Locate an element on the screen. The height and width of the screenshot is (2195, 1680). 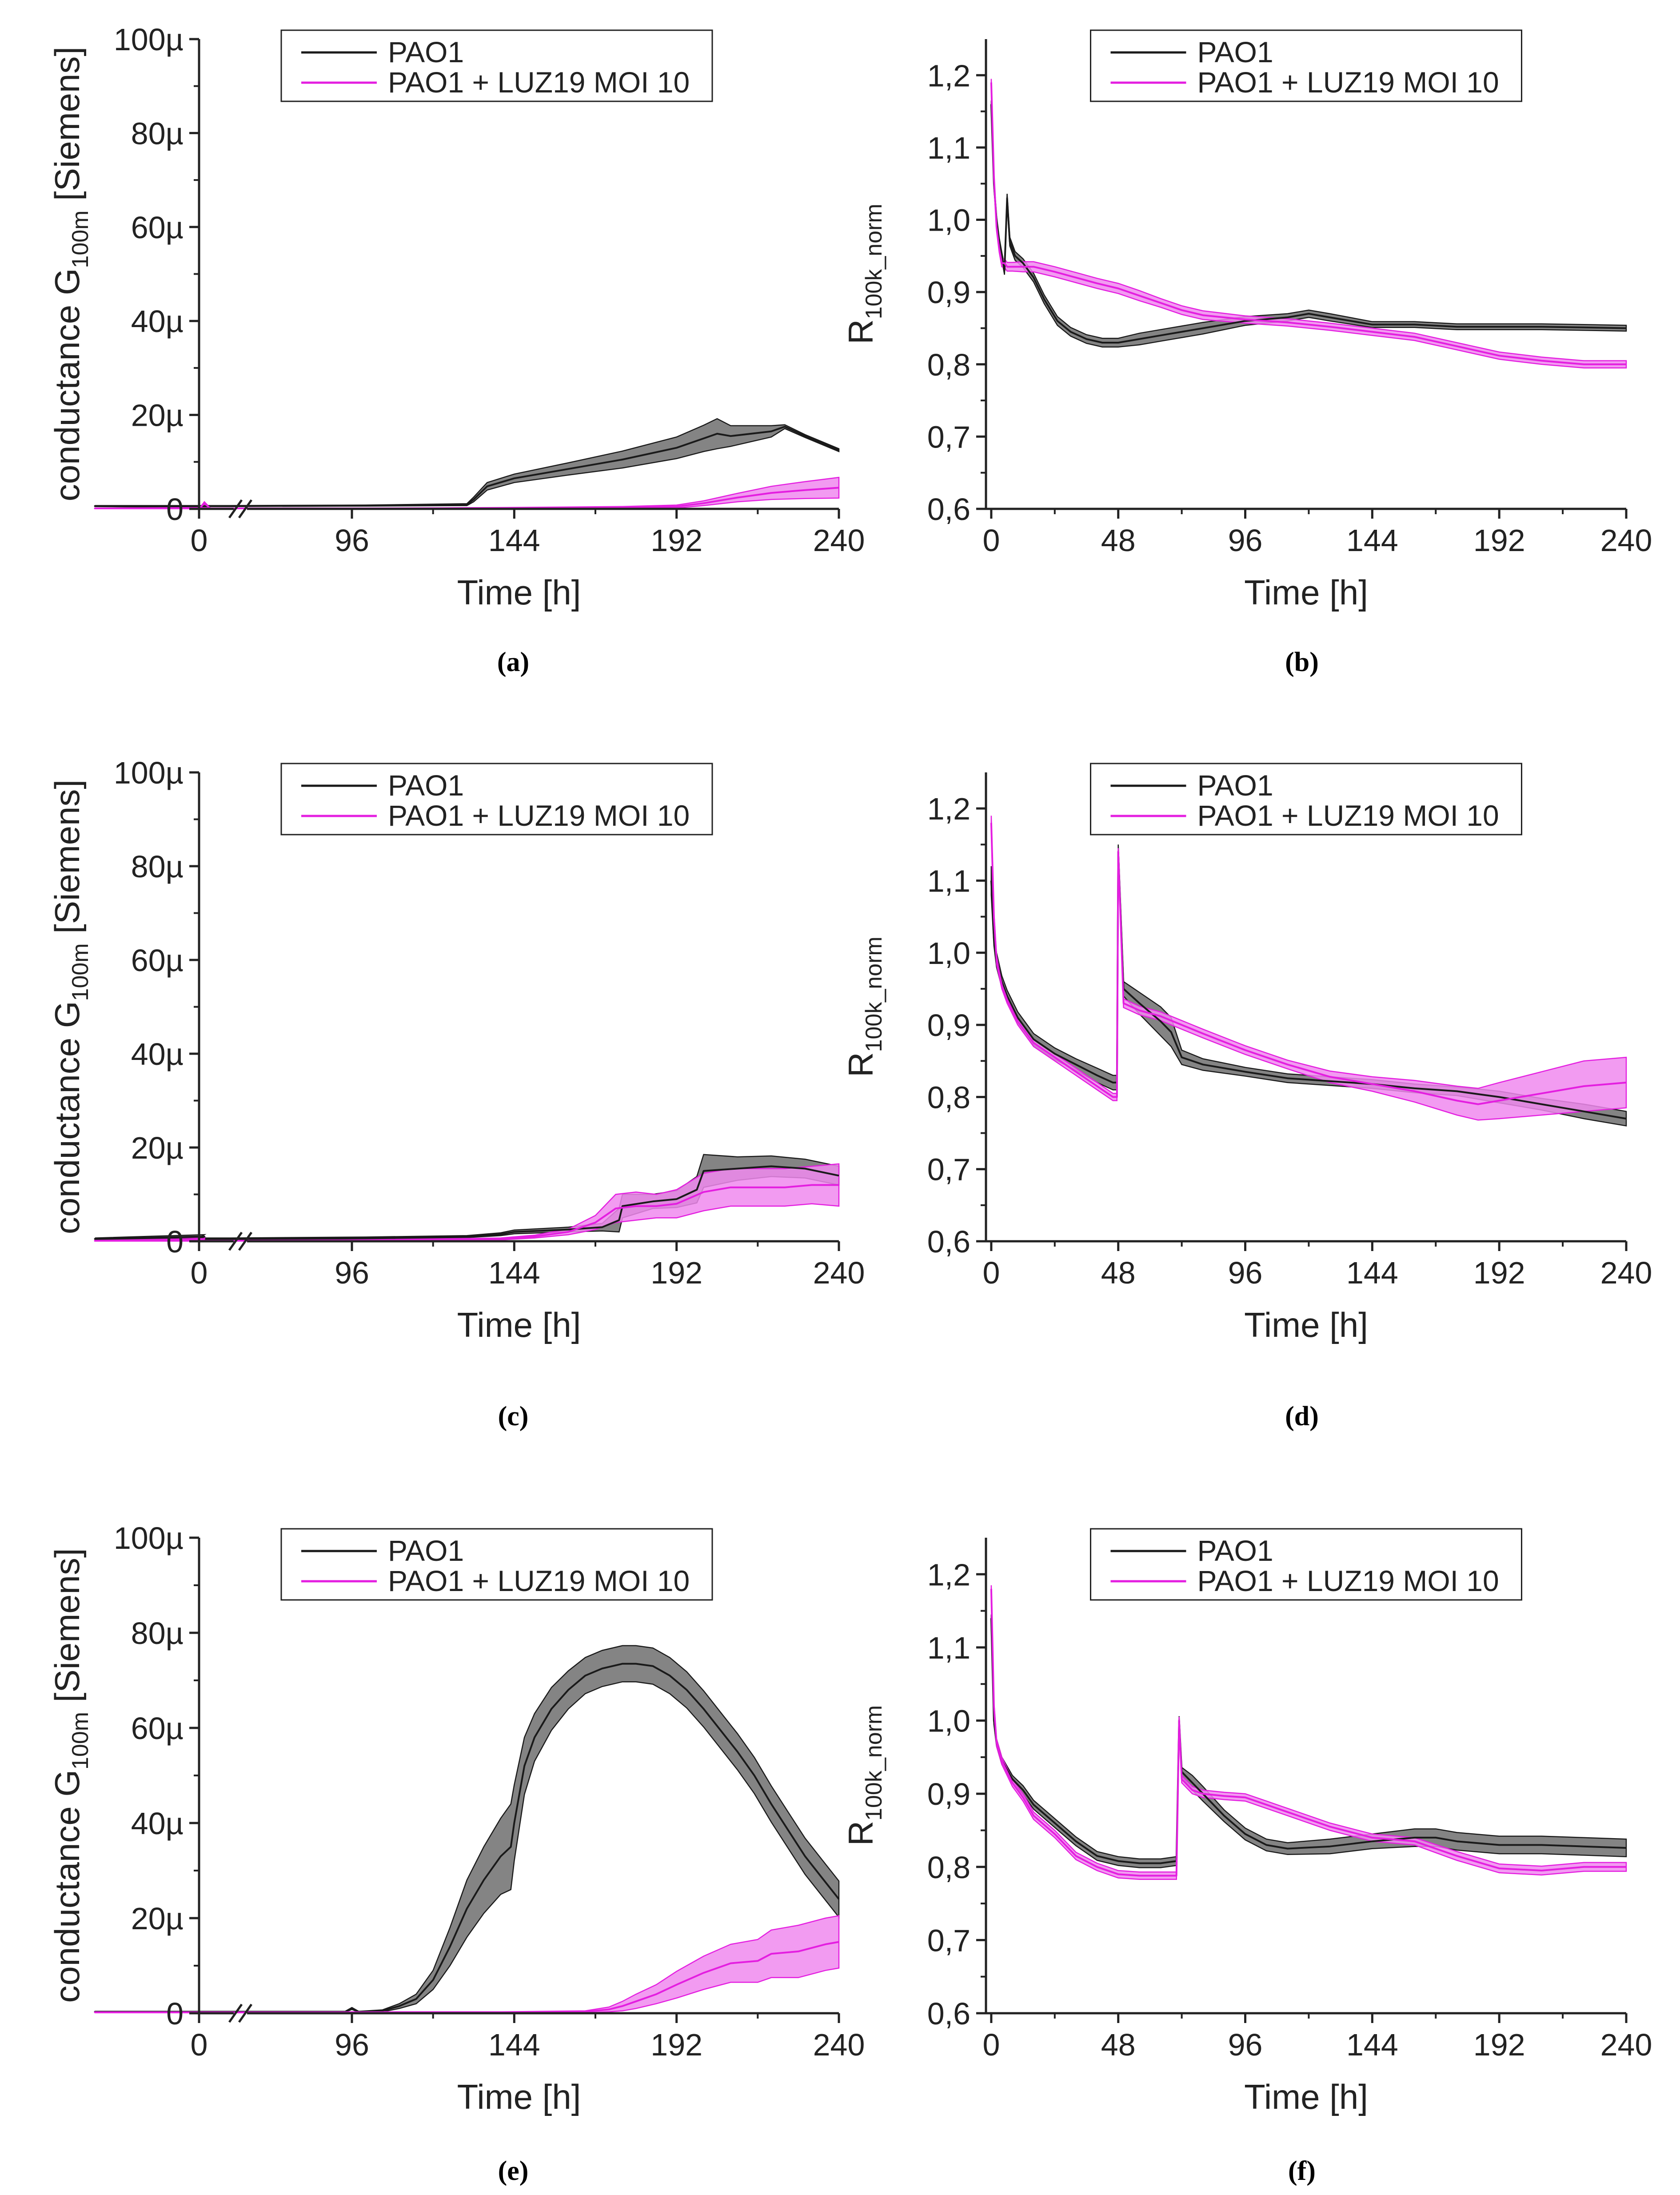
y-tick-label: 1,2 is located at coordinates (949, 75).